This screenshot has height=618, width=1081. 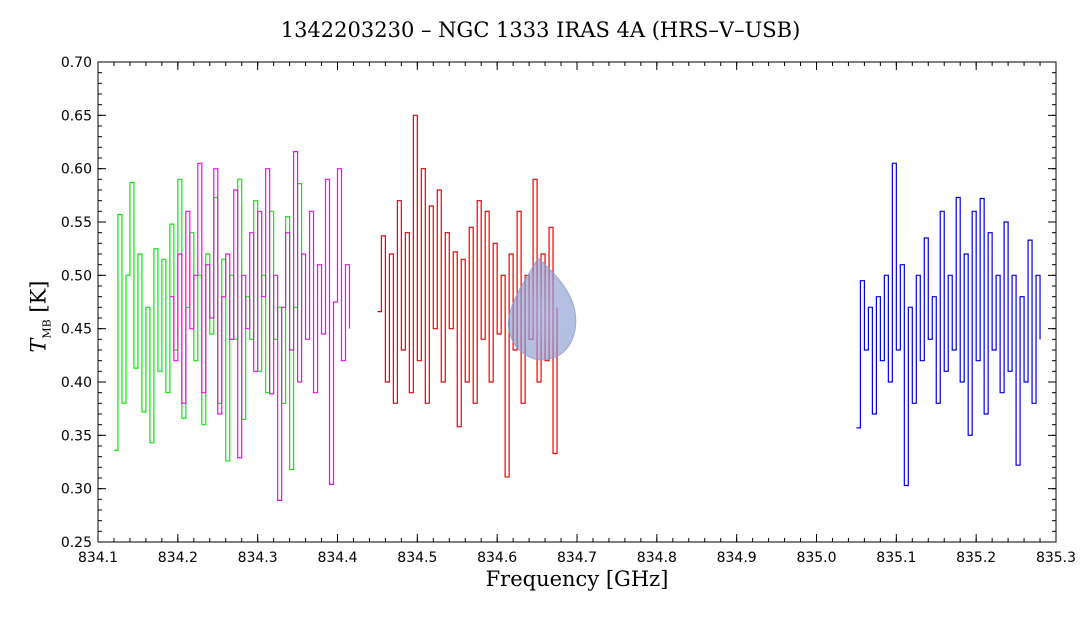 What do you see at coordinates (76, 490) in the screenshot?
I see `y-tick-label: 0.30` at bounding box center [76, 490].